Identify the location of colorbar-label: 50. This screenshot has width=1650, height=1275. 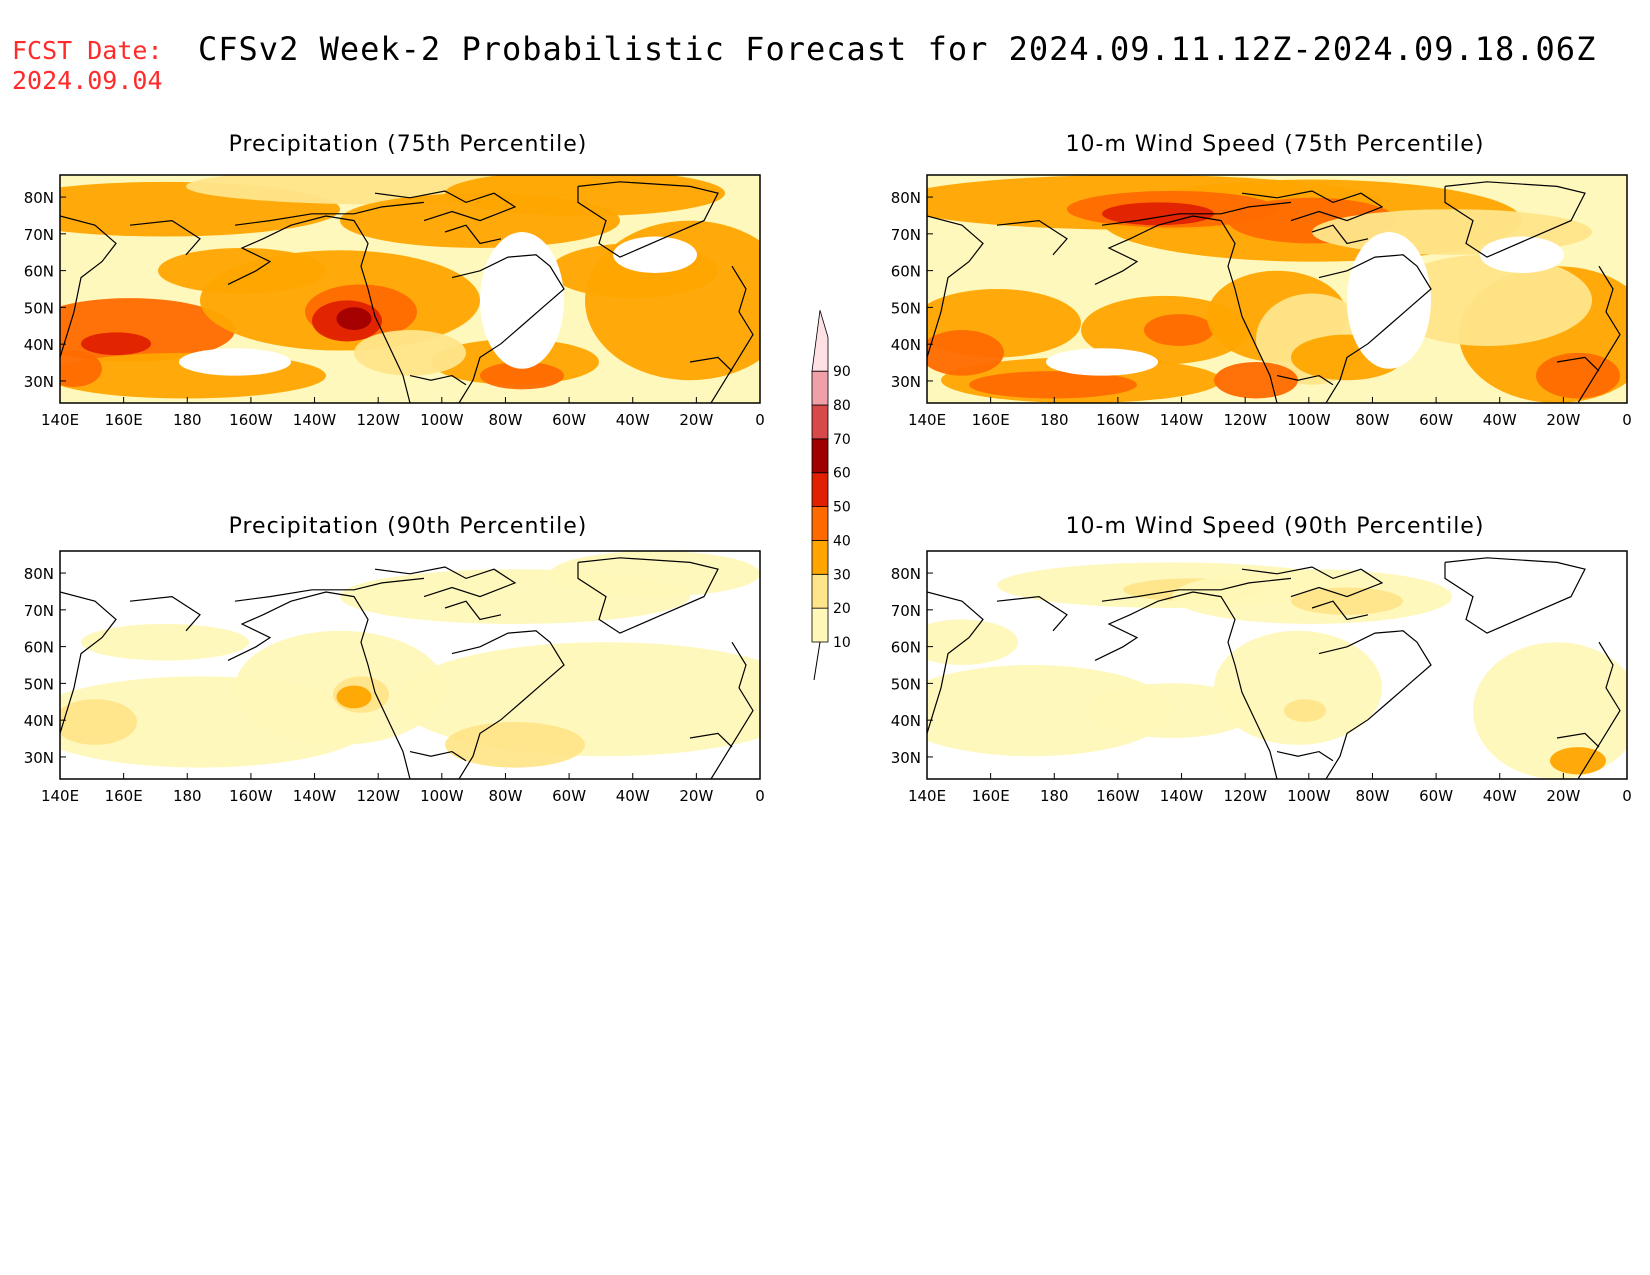
(842, 508).